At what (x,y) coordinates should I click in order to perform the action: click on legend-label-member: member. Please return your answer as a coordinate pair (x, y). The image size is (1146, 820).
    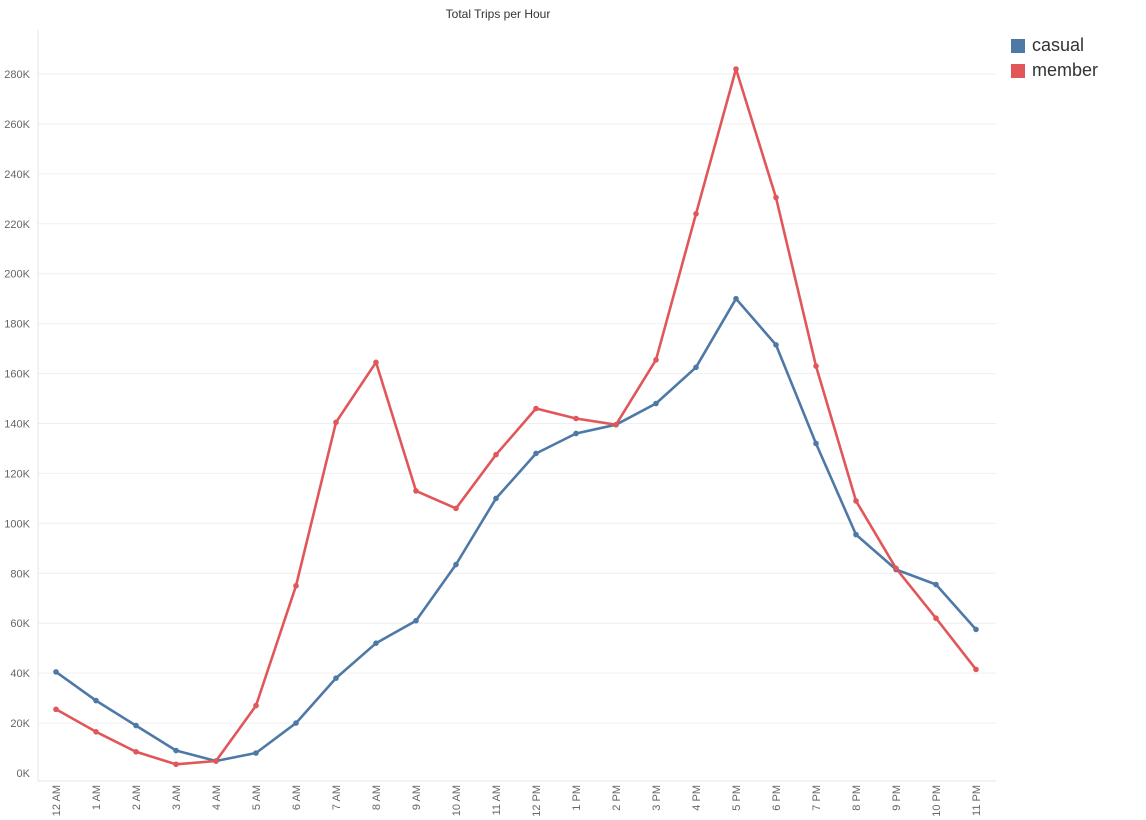
    Looking at the image, I should click on (1065, 70).